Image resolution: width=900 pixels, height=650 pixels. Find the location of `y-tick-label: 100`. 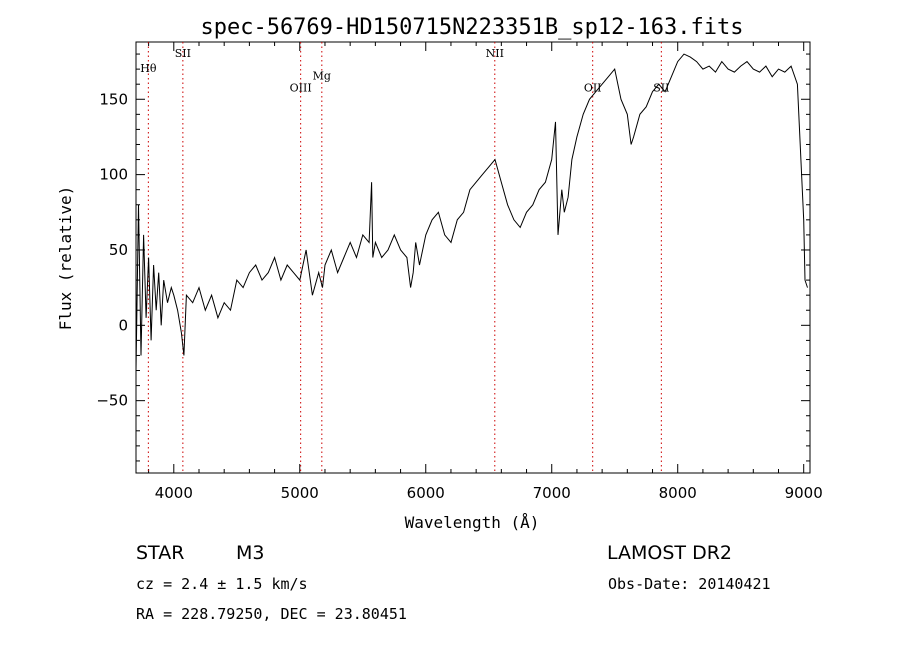

y-tick-label: 100 is located at coordinates (113, 175).